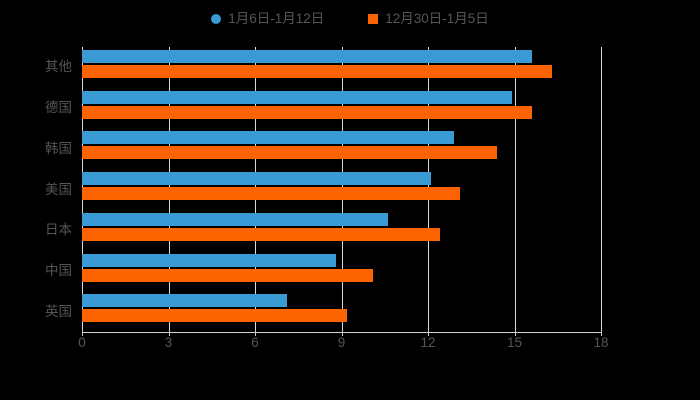 The height and width of the screenshot is (400, 700). I want to click on x-axis-label: 6, so click(255, 342).